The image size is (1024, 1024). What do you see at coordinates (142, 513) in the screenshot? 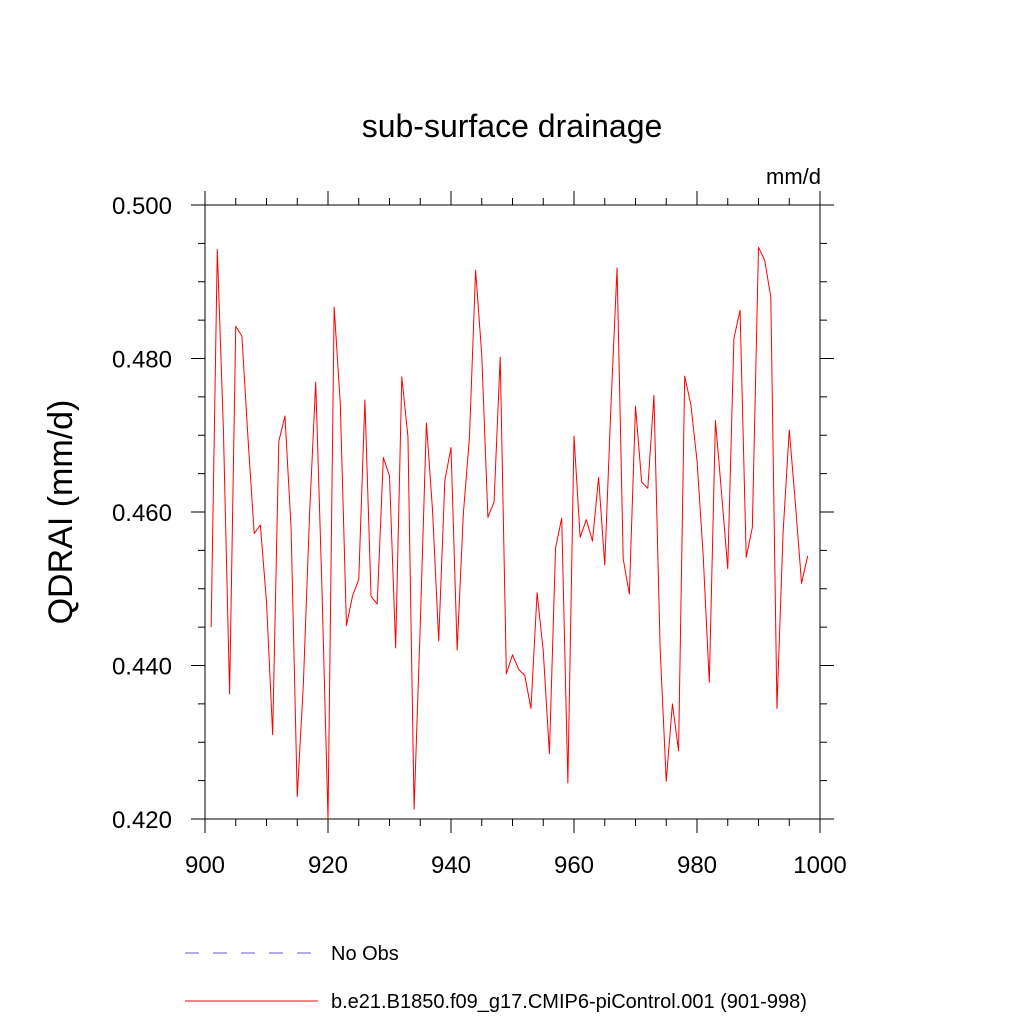
I see `y-tick-label: 0.460` at bounding box center [142, 513].